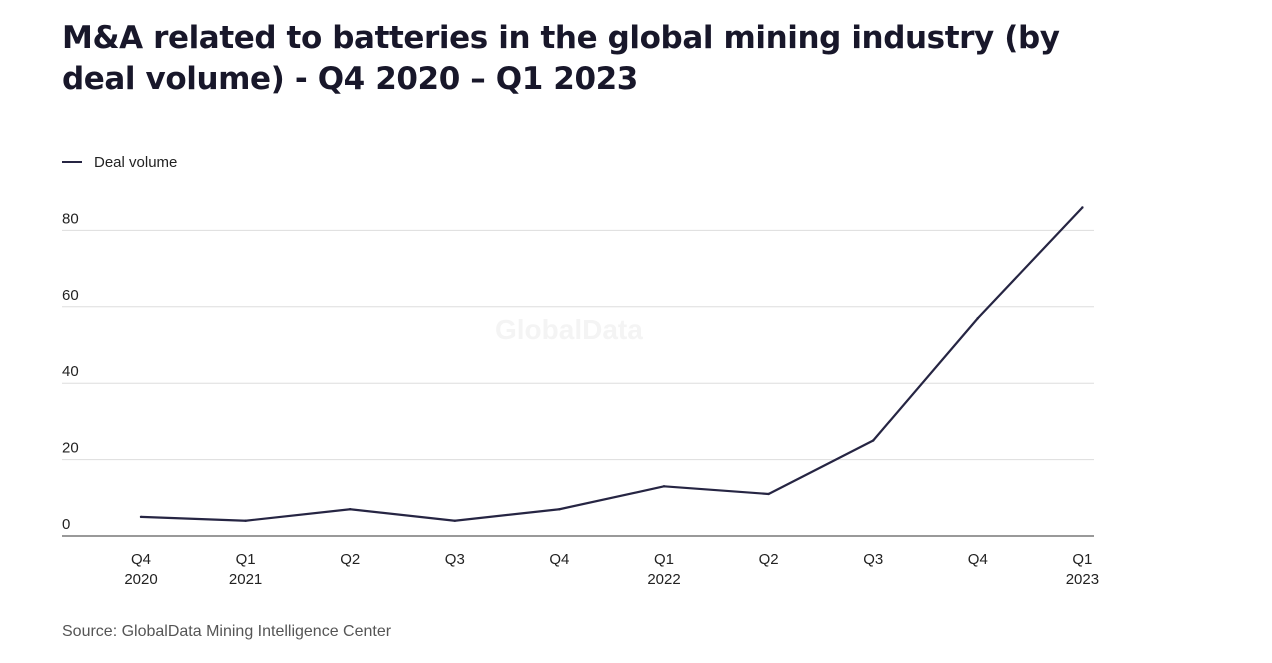 The width and height of the screenshot is (1272, 663). I want to click on y-tick-label: 40, so click(70, 371).